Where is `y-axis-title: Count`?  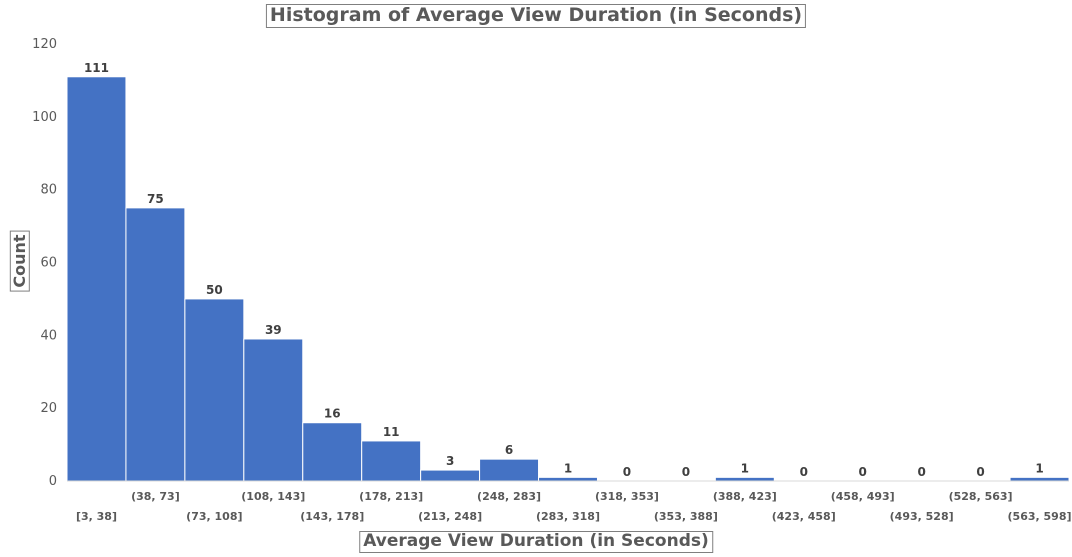
y-axis-title: Count is located at coordinates (20, 261).